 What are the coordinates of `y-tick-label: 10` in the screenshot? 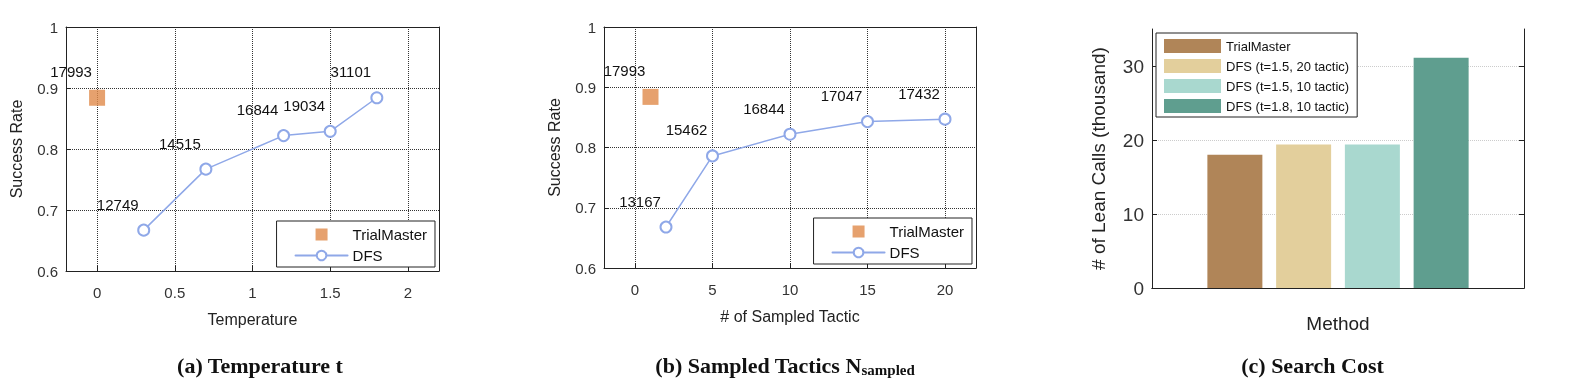 It's located at (1133, 214).